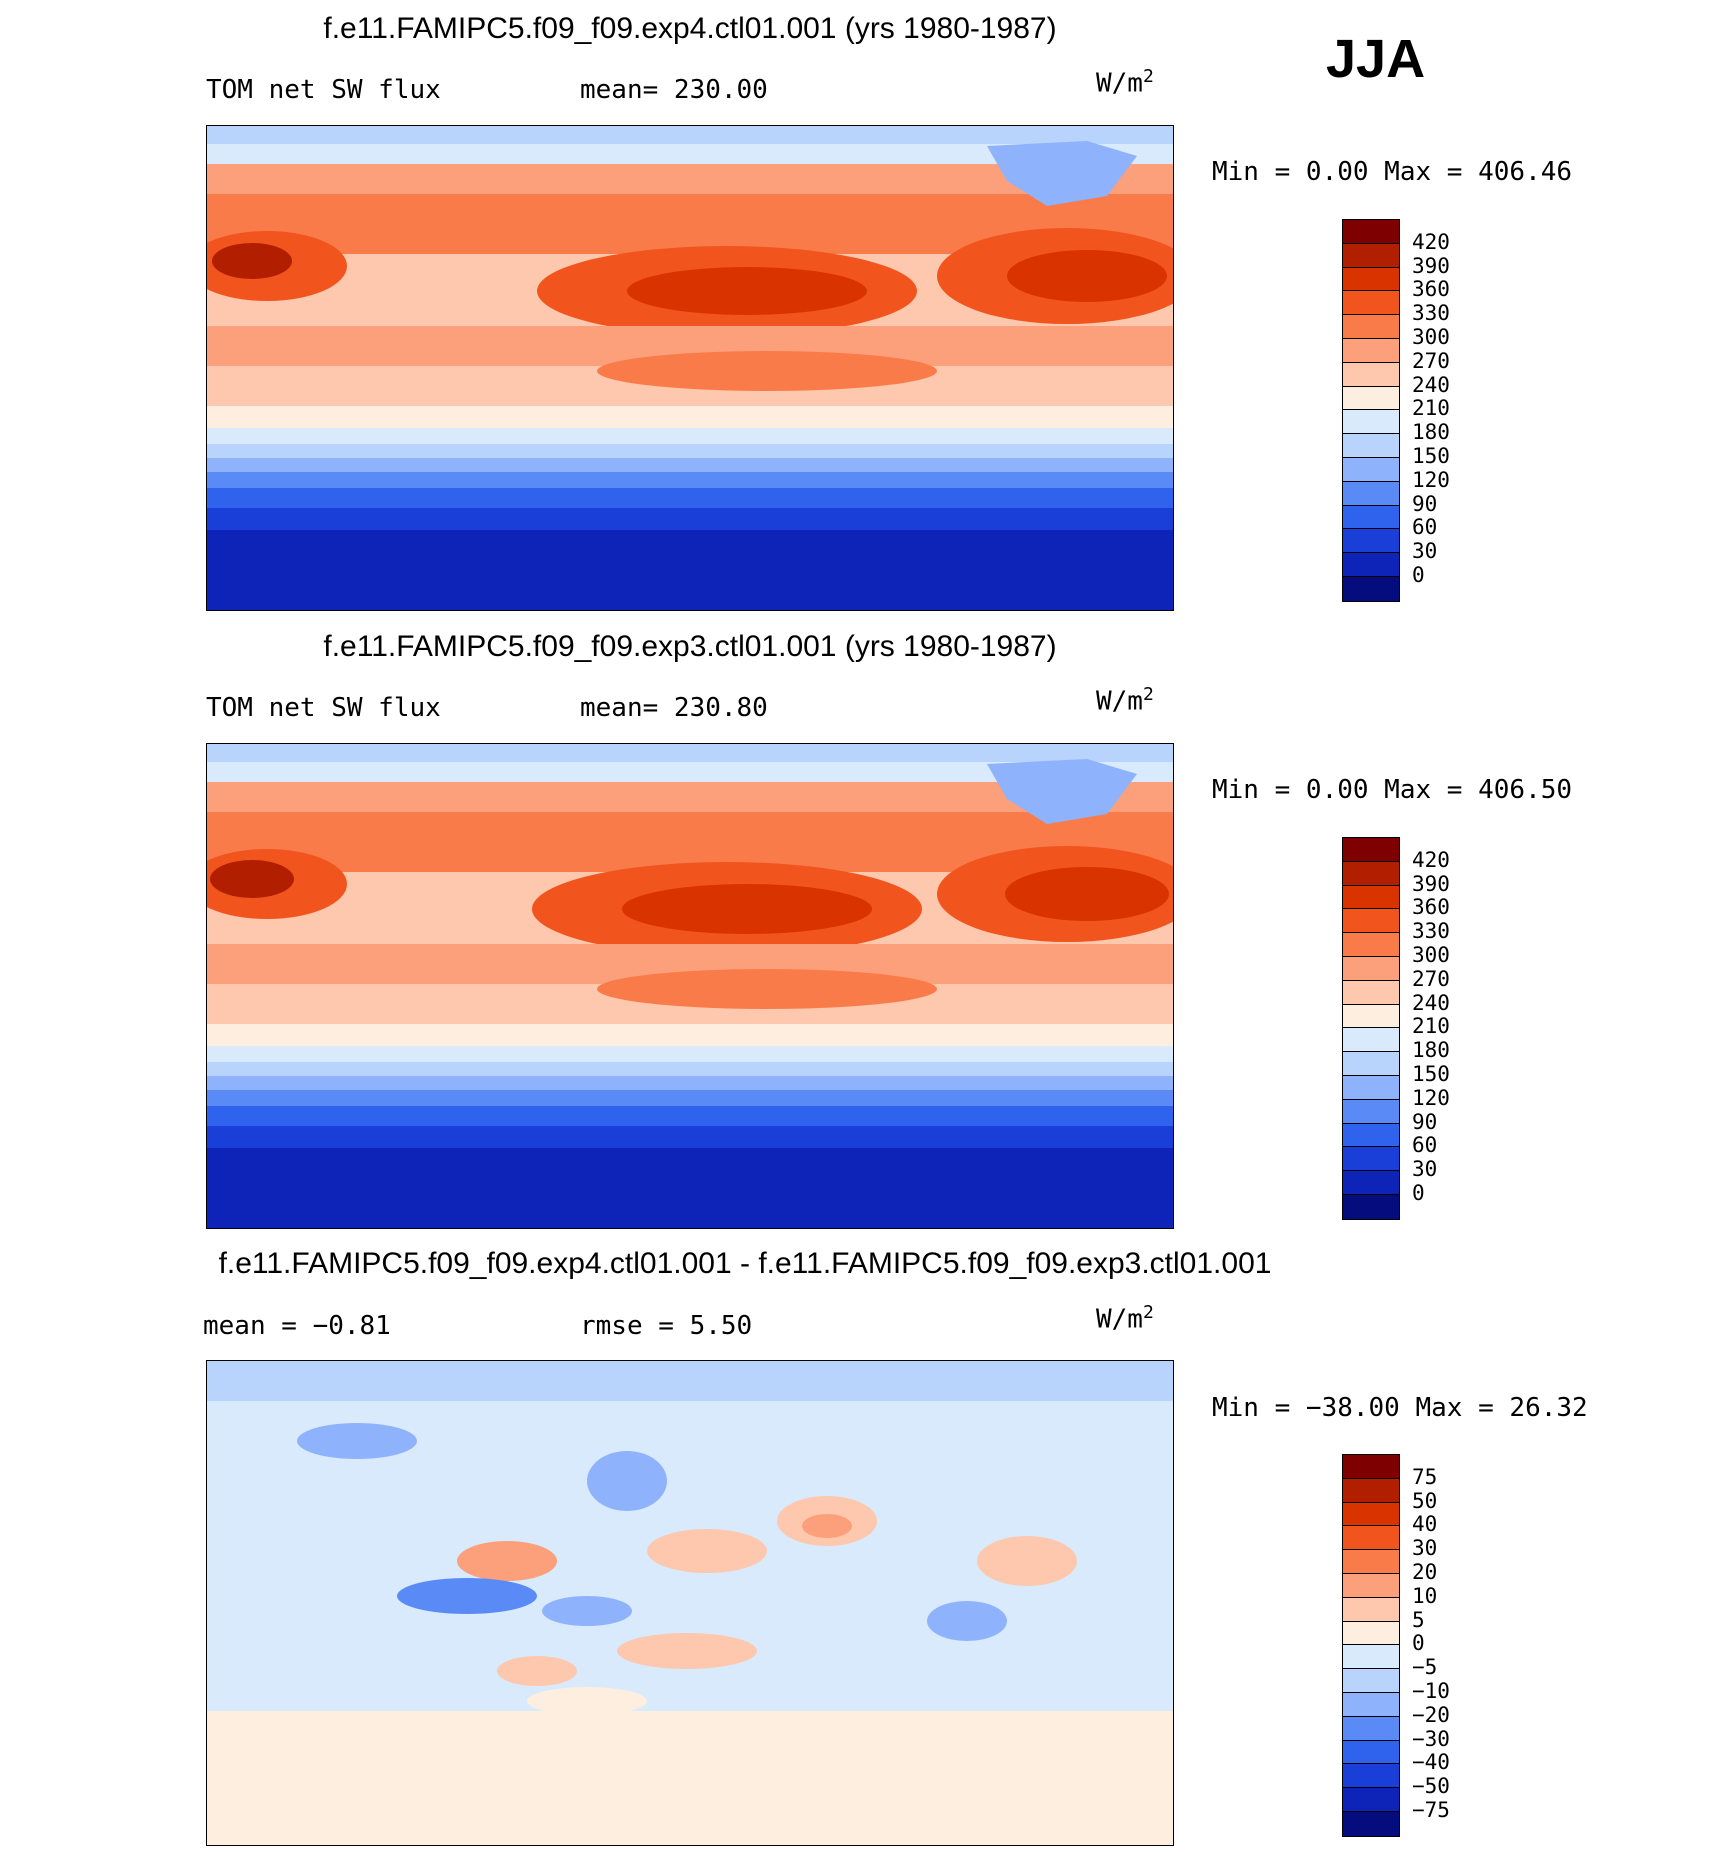 The height and width of the screenshot is (1852, 1710). What do you see at coordinates (297, 1326) in the screenshot?
I see `panel3-mean-label: mean = −0.81` at bounding box center [297, 1326].